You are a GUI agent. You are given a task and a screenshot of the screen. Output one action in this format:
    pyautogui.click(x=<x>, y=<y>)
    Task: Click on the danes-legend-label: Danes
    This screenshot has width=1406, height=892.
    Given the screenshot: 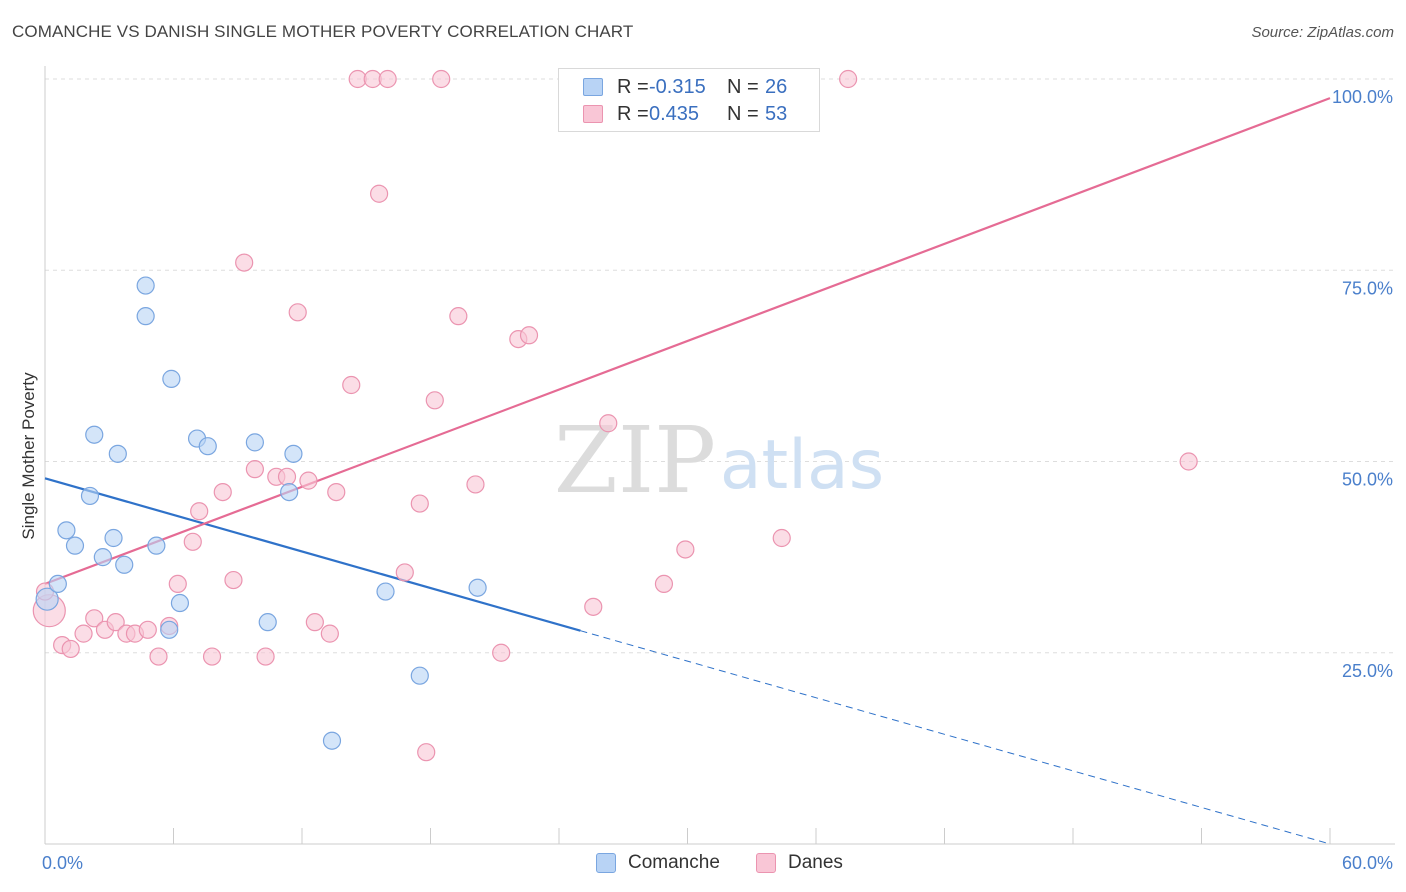 What is the action you would take?
    pyautogui.click(x=815, y=862)
    